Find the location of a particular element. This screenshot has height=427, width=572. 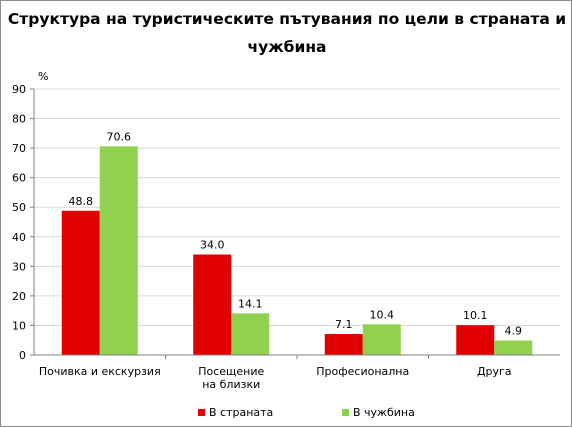

data-label: 48.8 is located at coordinates (81, 201).